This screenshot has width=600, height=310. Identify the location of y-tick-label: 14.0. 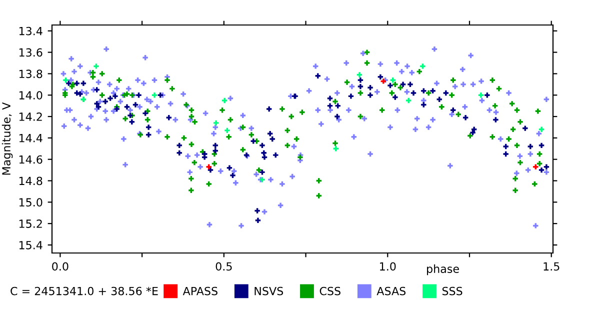
(30, 95).